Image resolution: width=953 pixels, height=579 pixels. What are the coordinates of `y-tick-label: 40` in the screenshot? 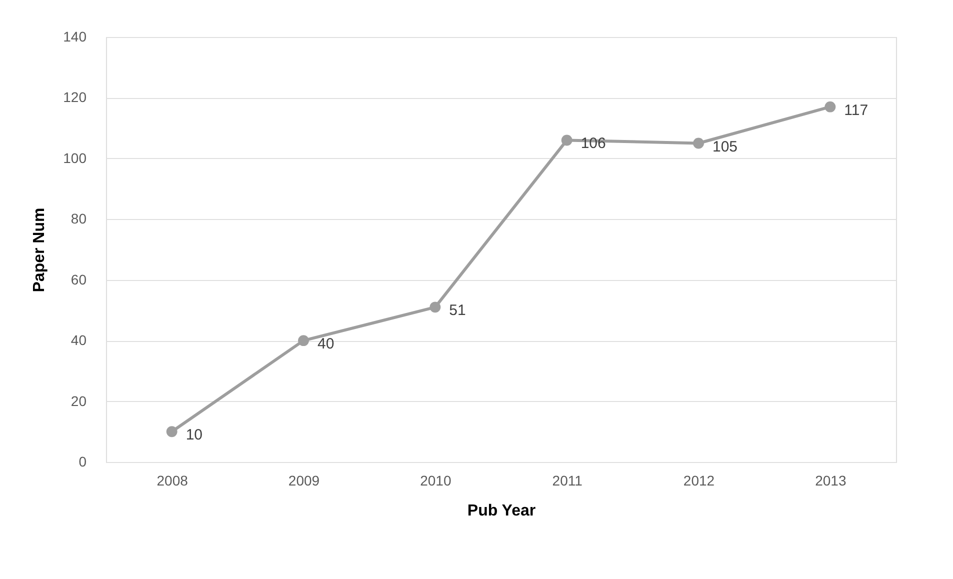 It's located at (78, 340).